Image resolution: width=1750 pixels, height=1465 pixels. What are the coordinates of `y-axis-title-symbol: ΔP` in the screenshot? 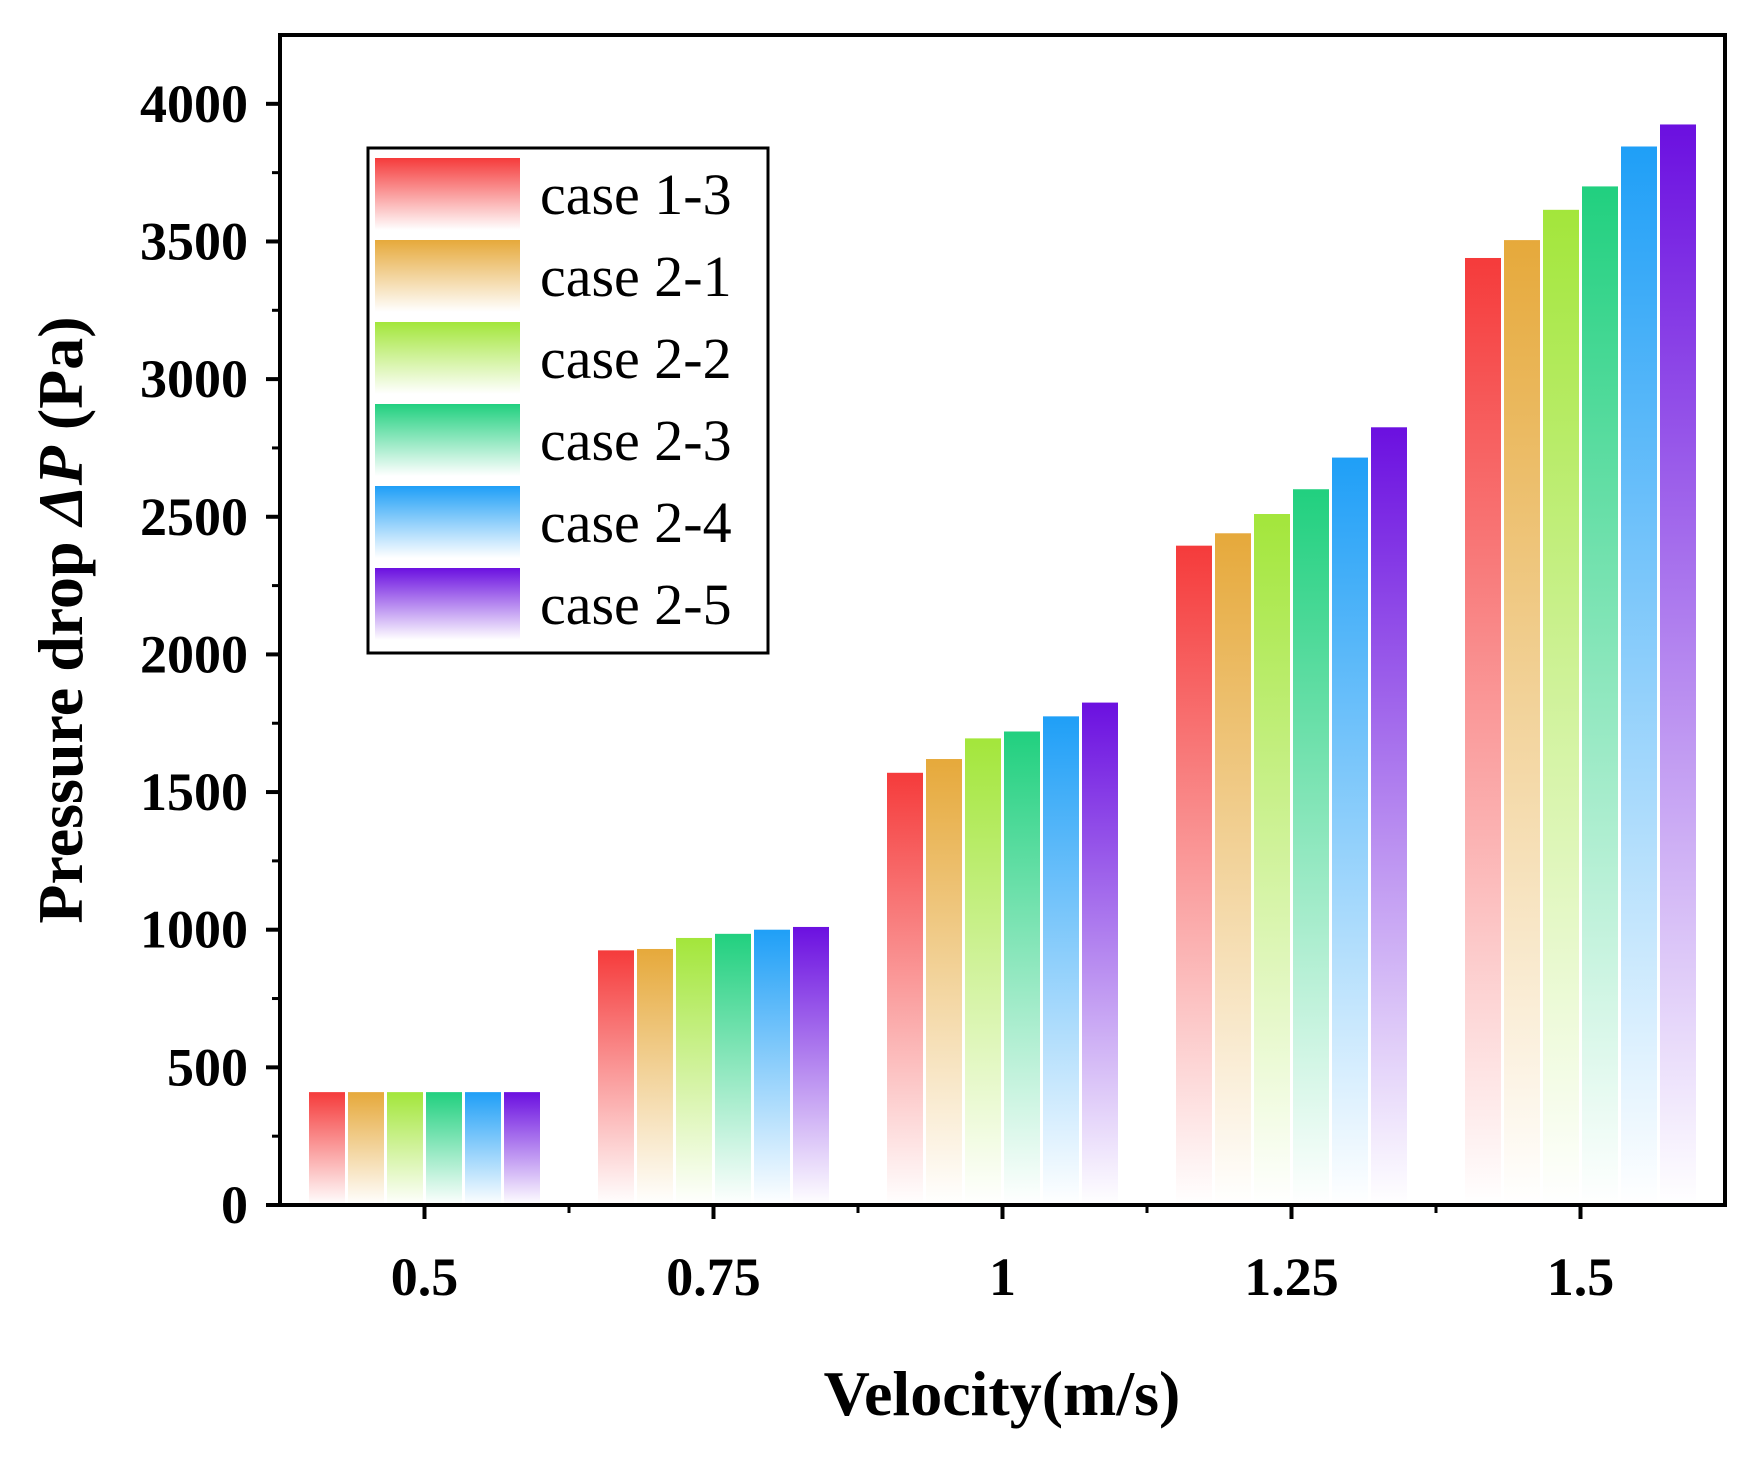 It's located at (60, 486).